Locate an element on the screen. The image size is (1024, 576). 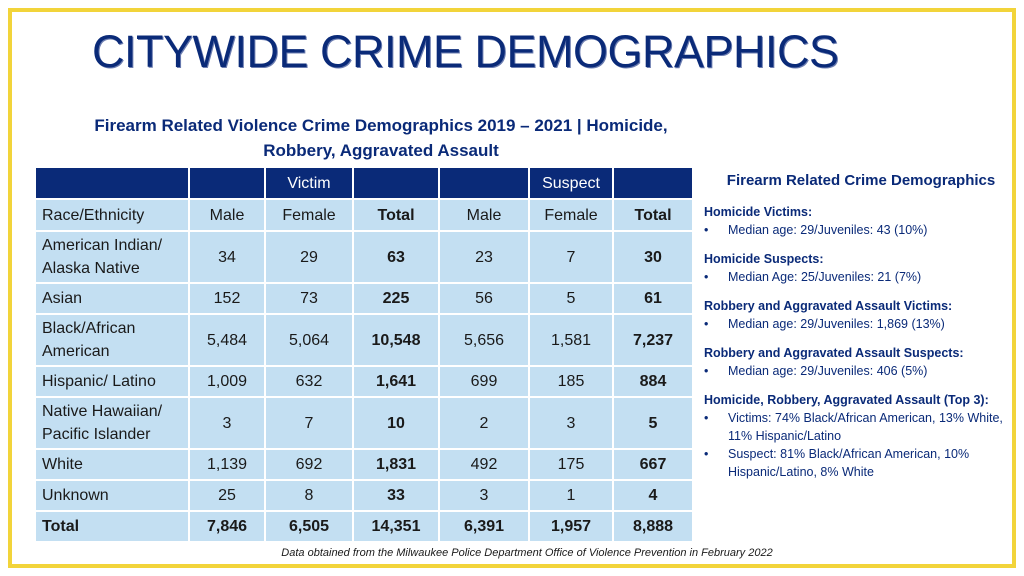
row-label: White is located at coordinates (112, 464).